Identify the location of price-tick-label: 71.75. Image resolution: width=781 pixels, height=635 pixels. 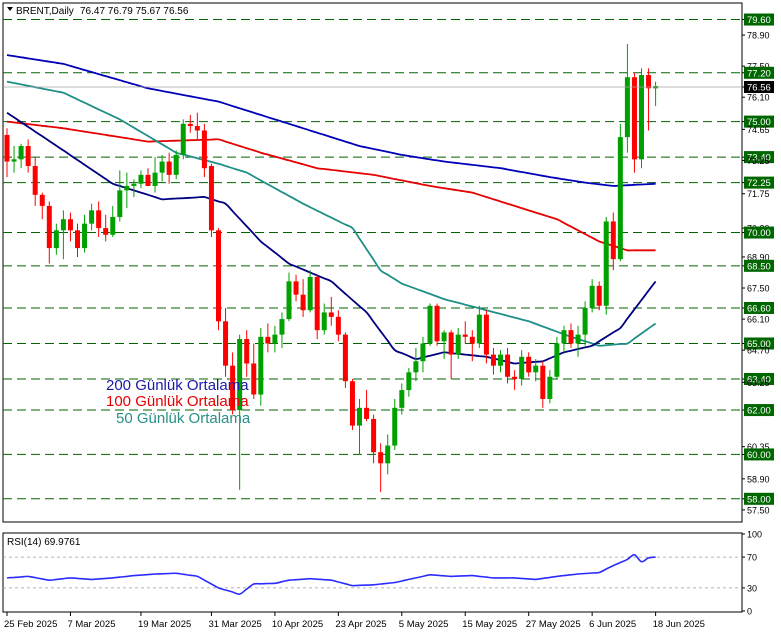
(758, 194).